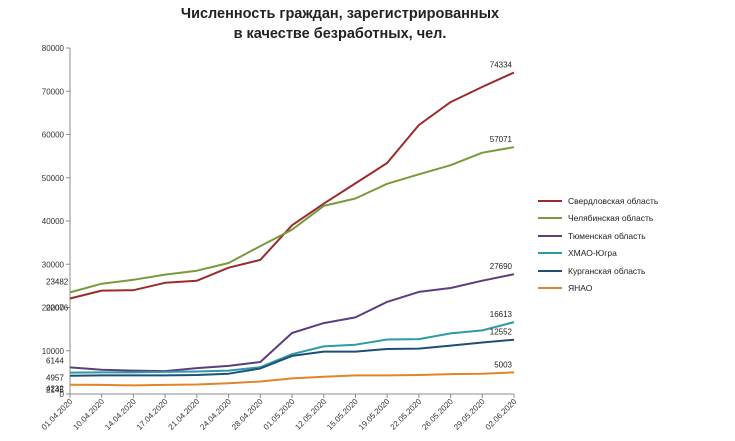  What do you see at coordinates (580, 288) in the screenshot?
I see `legend-label: ЯНАО` at bounding box center [580, 288].